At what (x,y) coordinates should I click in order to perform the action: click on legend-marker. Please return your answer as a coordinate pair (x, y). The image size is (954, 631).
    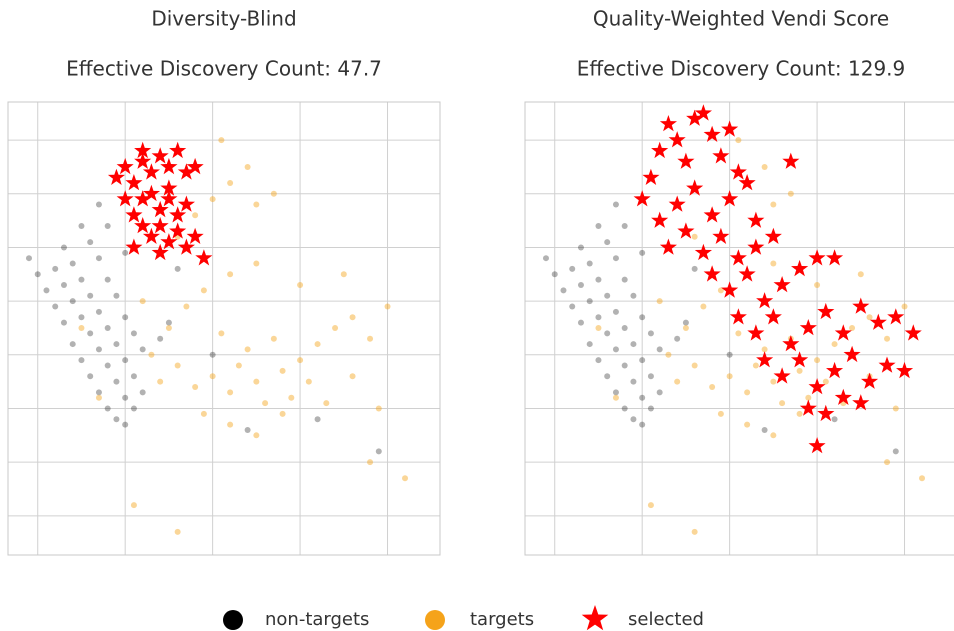
    Looking at the image, I should click on (595, 618).